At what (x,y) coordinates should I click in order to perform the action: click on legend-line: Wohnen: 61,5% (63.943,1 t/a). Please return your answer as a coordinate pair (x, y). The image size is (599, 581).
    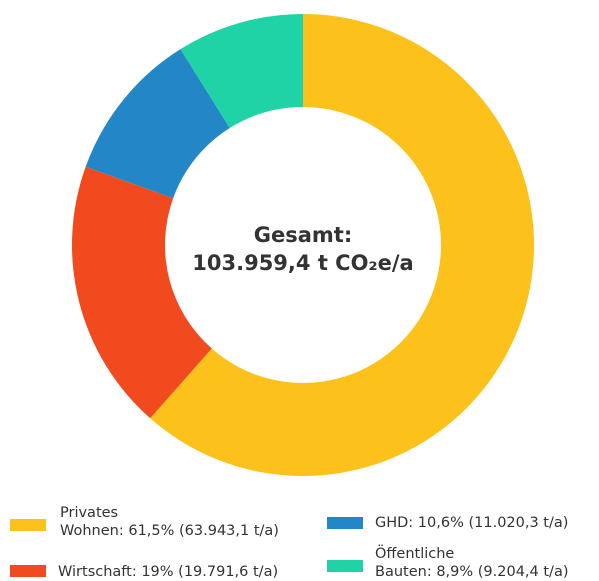
    Looking at the image, I should click on (169, 531).